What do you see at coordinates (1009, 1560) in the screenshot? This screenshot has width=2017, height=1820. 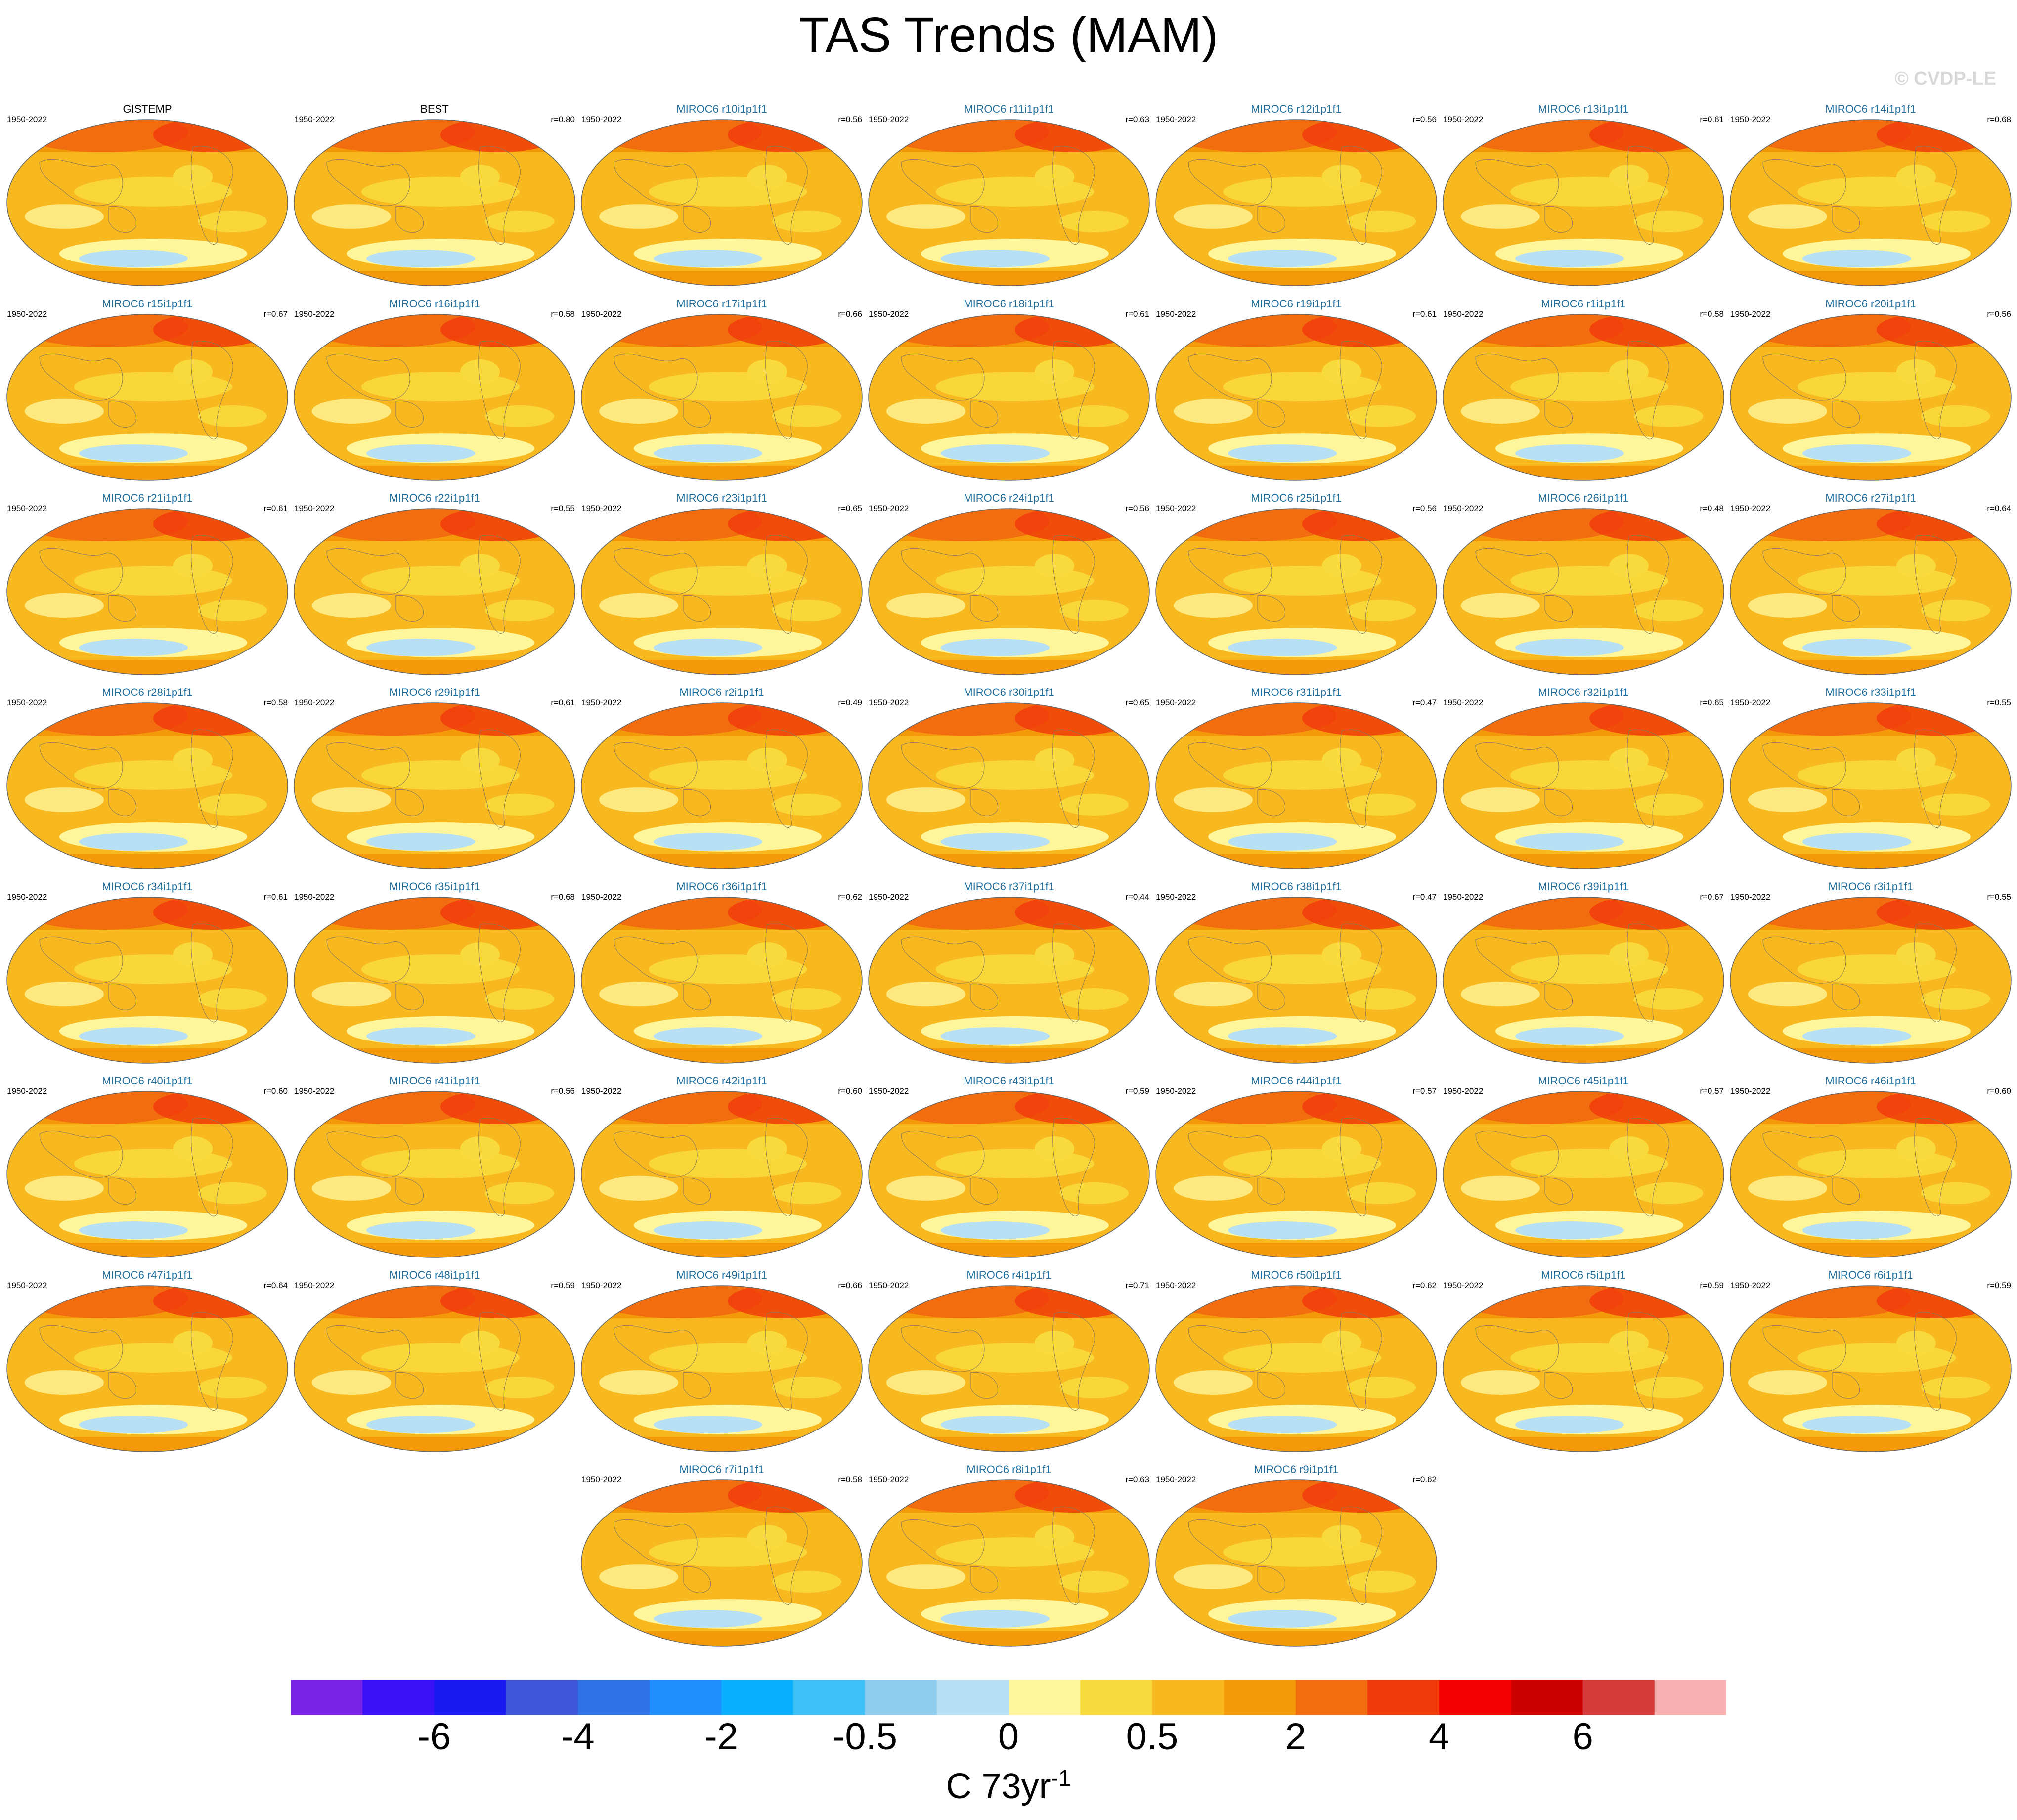 I see `map-panel: MIROC6 r8i1p1f1 1950-2022 r=0.63` at bounding box center [1009, 1560].